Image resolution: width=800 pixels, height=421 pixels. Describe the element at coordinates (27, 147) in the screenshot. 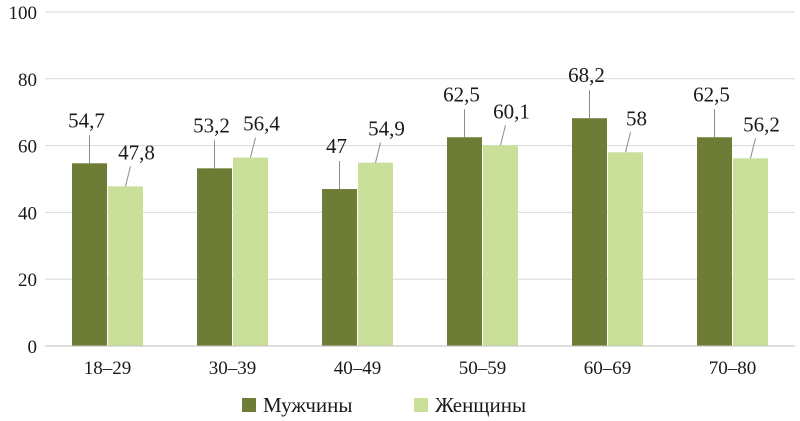

I see `y-tick-label: 60` at that location.